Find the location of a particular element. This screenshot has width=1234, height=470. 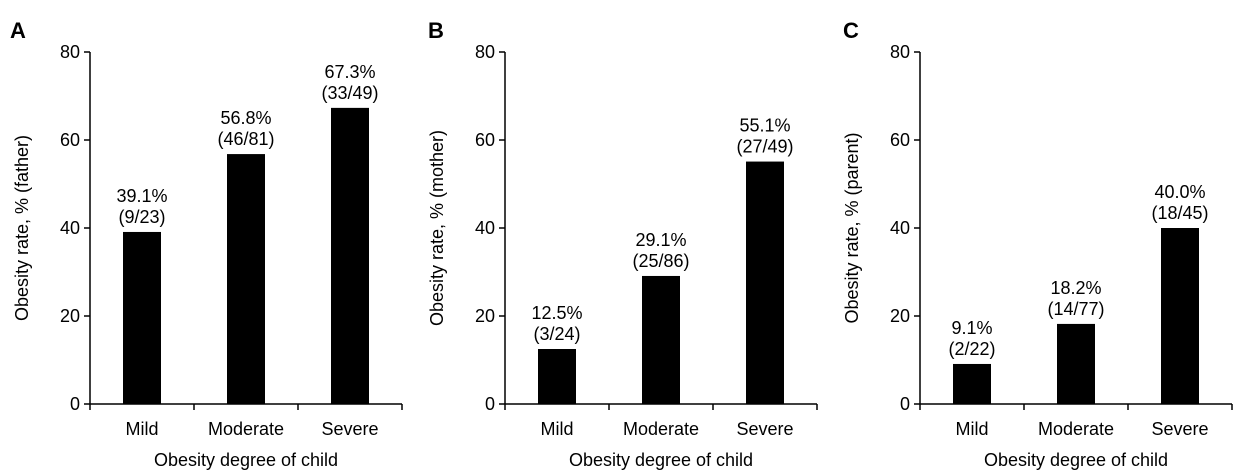

bar-label-count: (27/49) is located at coordinates (764, 147).